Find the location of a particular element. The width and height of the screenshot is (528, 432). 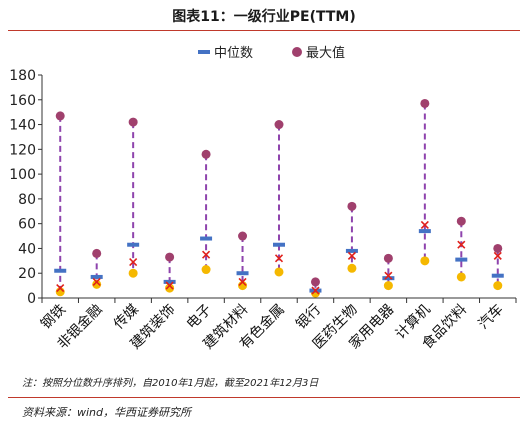

legend-max-swatch is located at coordinates (297, 52).